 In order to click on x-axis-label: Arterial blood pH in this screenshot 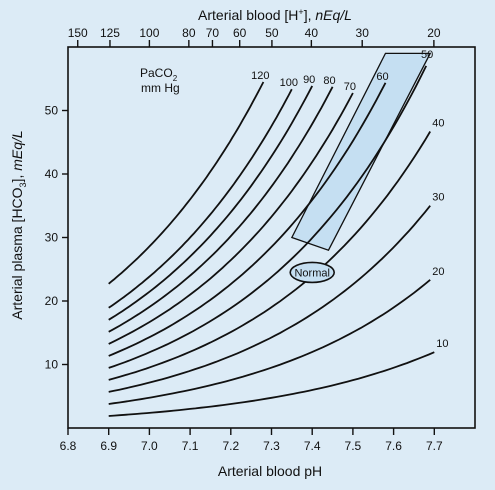, I will do `click(270, 471)`.